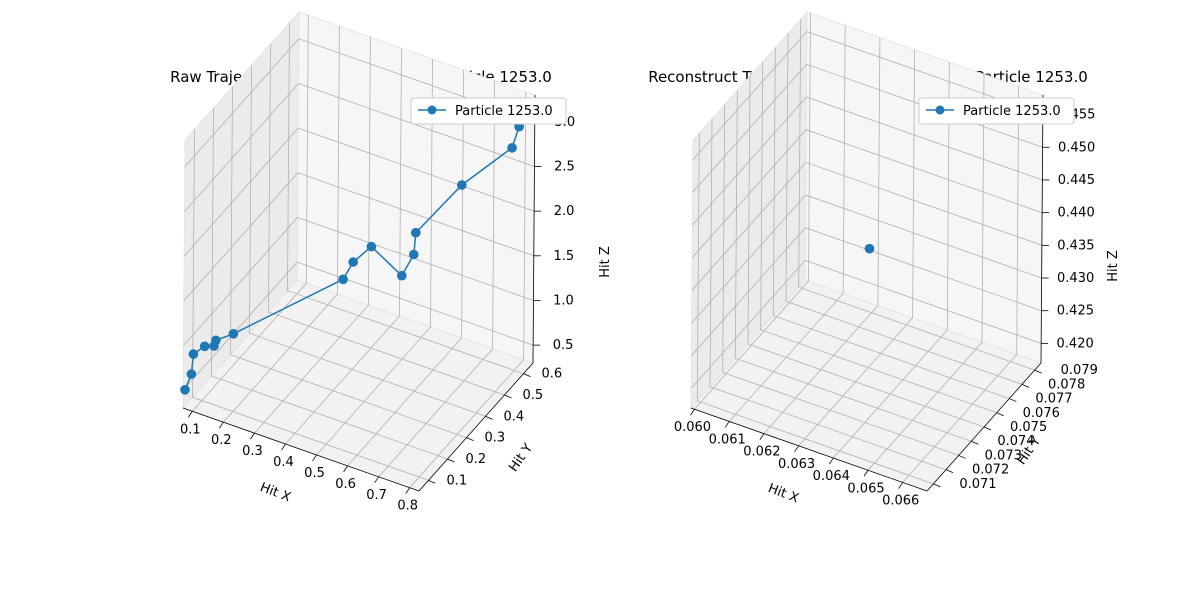  I want to click on y-tick-label: 0.4, so click(514, 416).